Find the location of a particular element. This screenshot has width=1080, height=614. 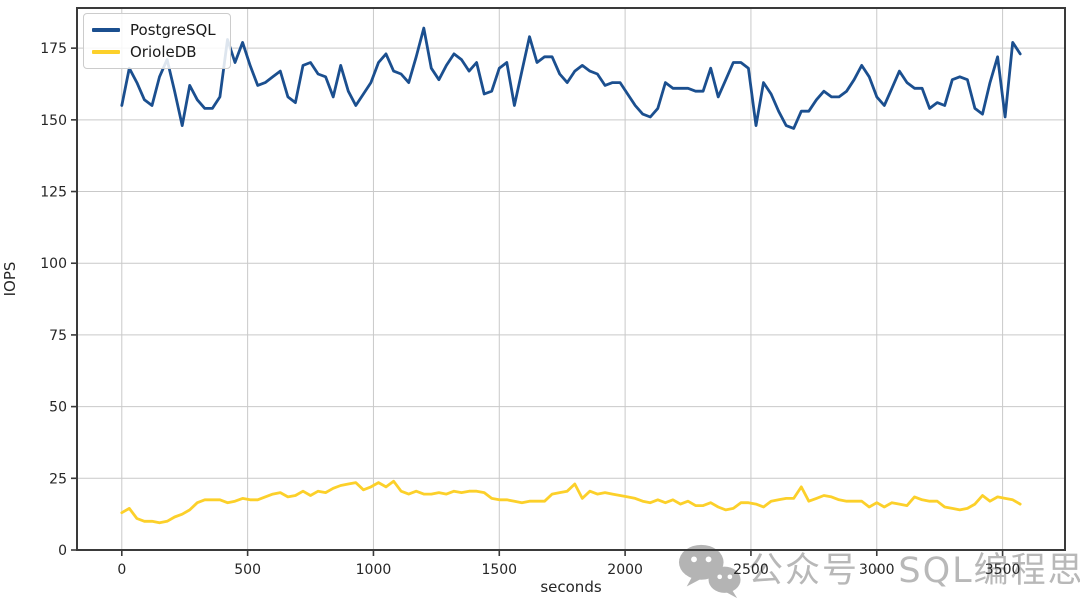

series-line-orioledb is located at coordinates (571, 502).